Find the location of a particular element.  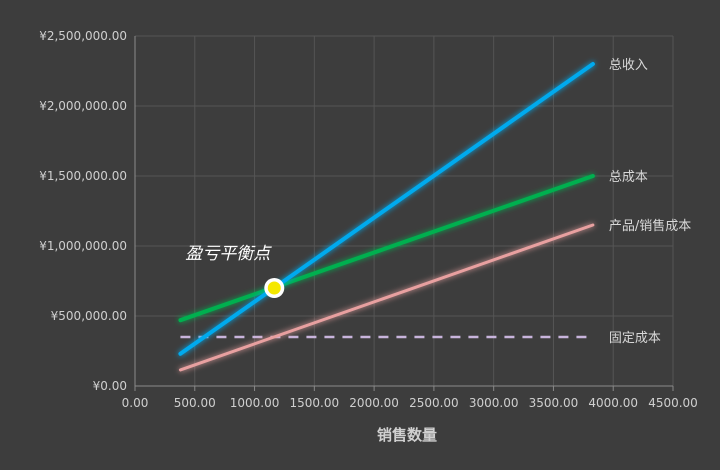

break-even-label: 盈亏平衡点 is located at coordinates (228, 254).